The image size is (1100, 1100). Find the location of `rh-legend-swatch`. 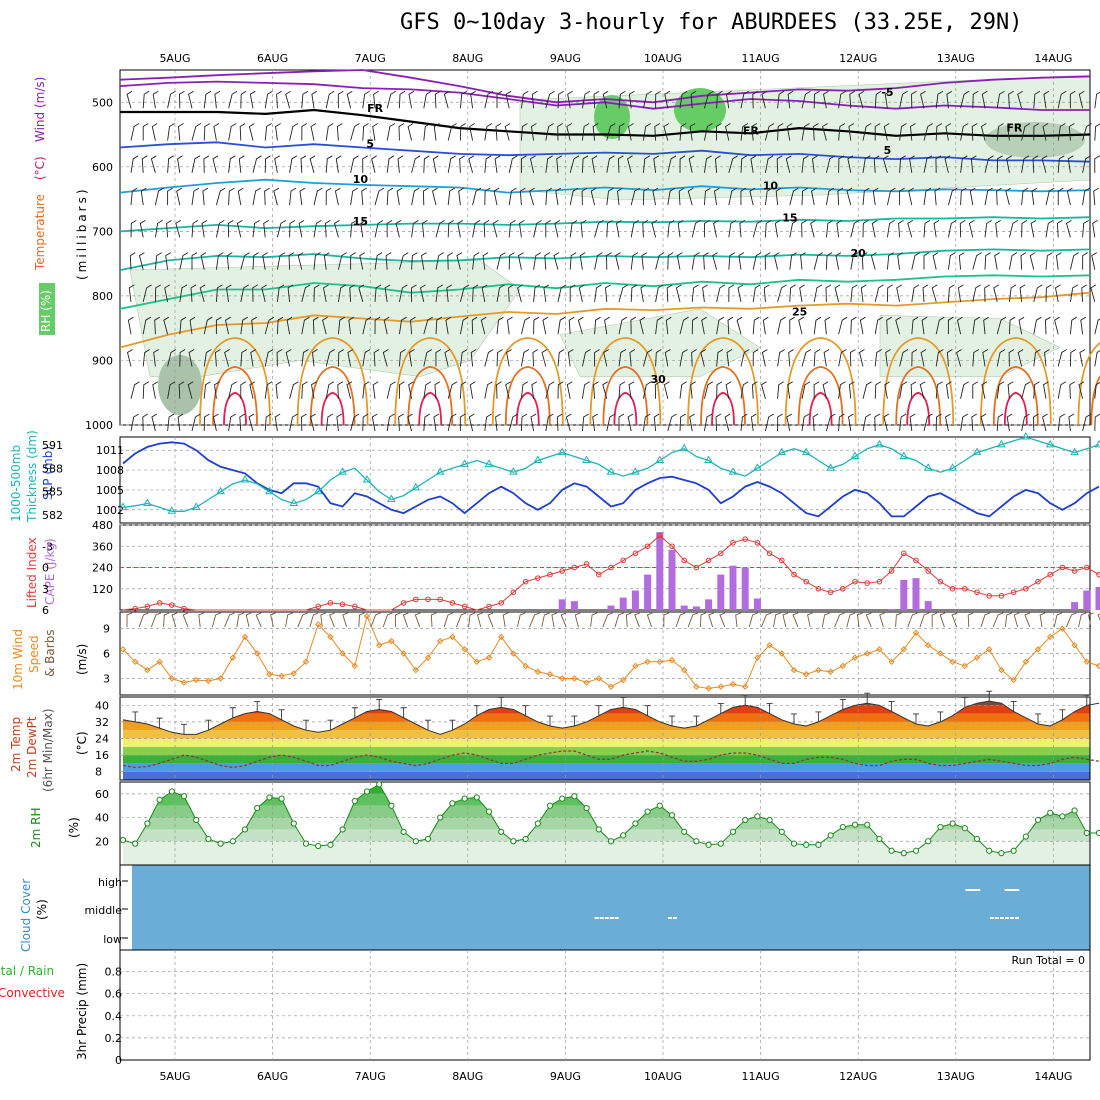

rh-legend-swatch is located at coordinates (47, 309).